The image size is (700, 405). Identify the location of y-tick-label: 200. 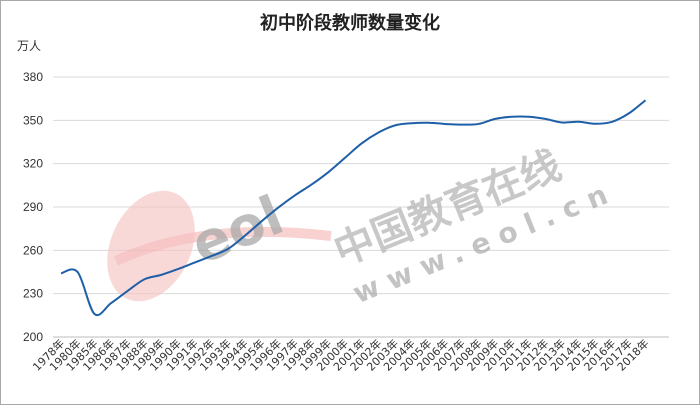
(33, 337).